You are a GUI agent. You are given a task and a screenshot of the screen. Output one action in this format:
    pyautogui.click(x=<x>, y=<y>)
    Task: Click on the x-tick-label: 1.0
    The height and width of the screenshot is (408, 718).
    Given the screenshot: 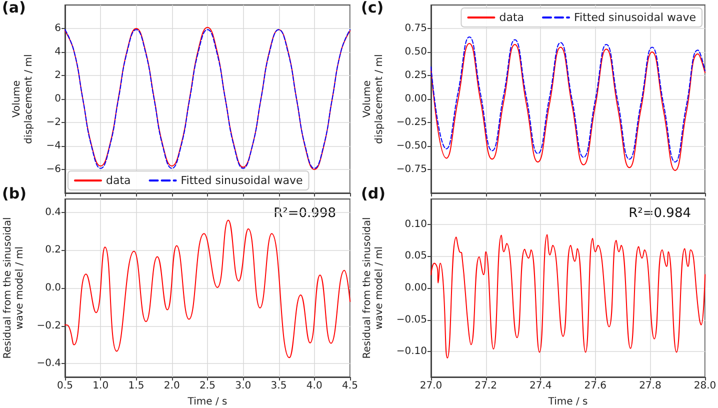 What is the action you would take?
    pyautogui.click(x=100, y=386)
    